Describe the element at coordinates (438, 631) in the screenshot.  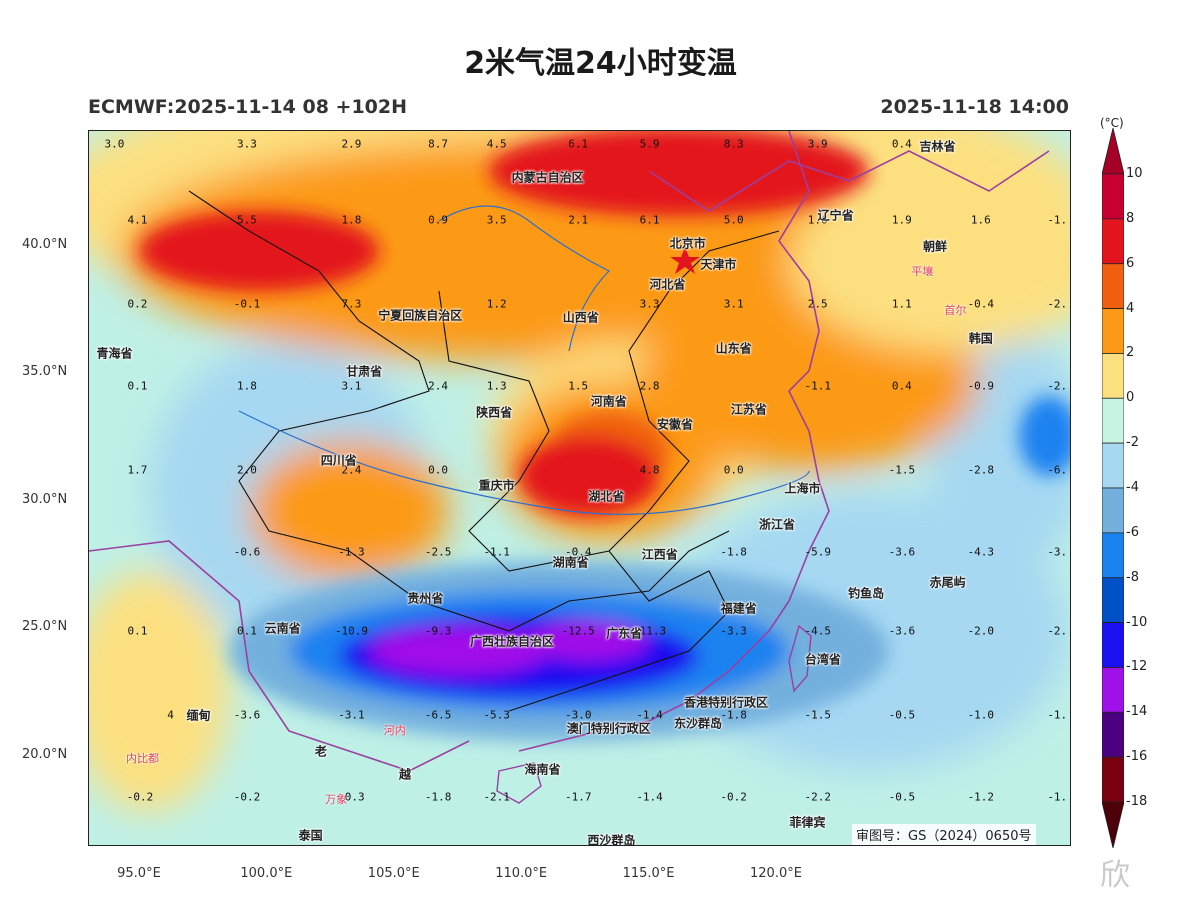
I see `grid-value: -9.3` at that location.